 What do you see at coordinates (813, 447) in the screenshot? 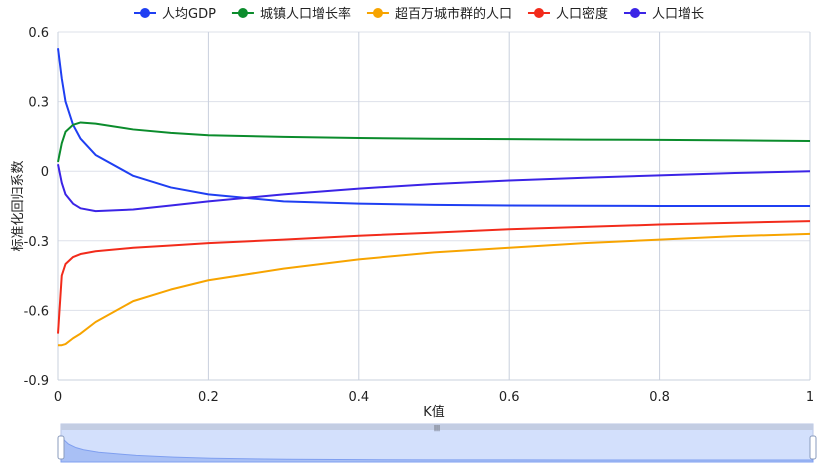
I see `zoom-end-handle` at bounding box center [813, 447].